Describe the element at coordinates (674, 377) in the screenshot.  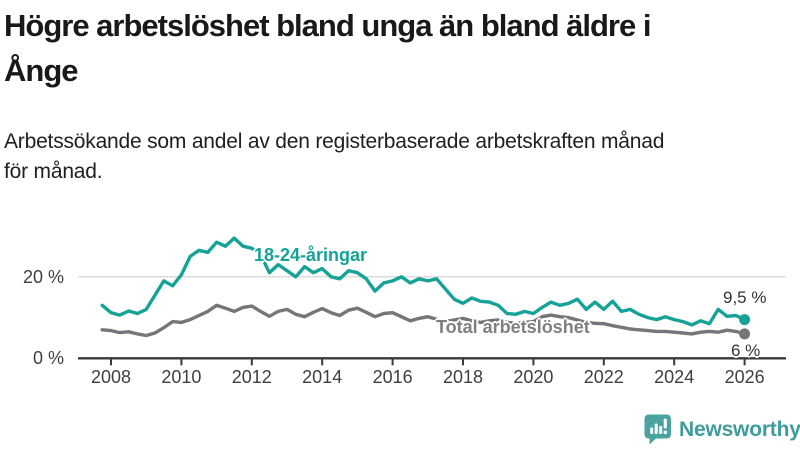
I see `x-tick-label: 2024` at that location.